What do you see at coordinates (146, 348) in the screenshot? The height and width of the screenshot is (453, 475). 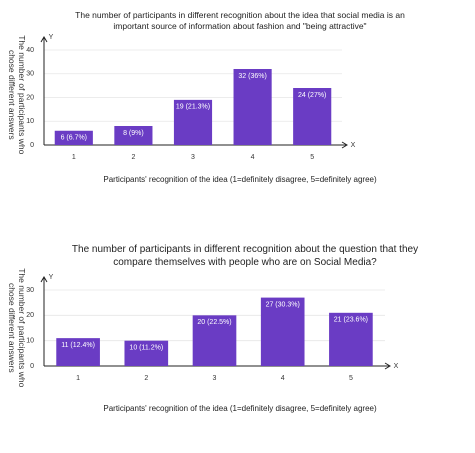 I see `value-label: 10 (11.2%)` at bounding box center [146, 348].